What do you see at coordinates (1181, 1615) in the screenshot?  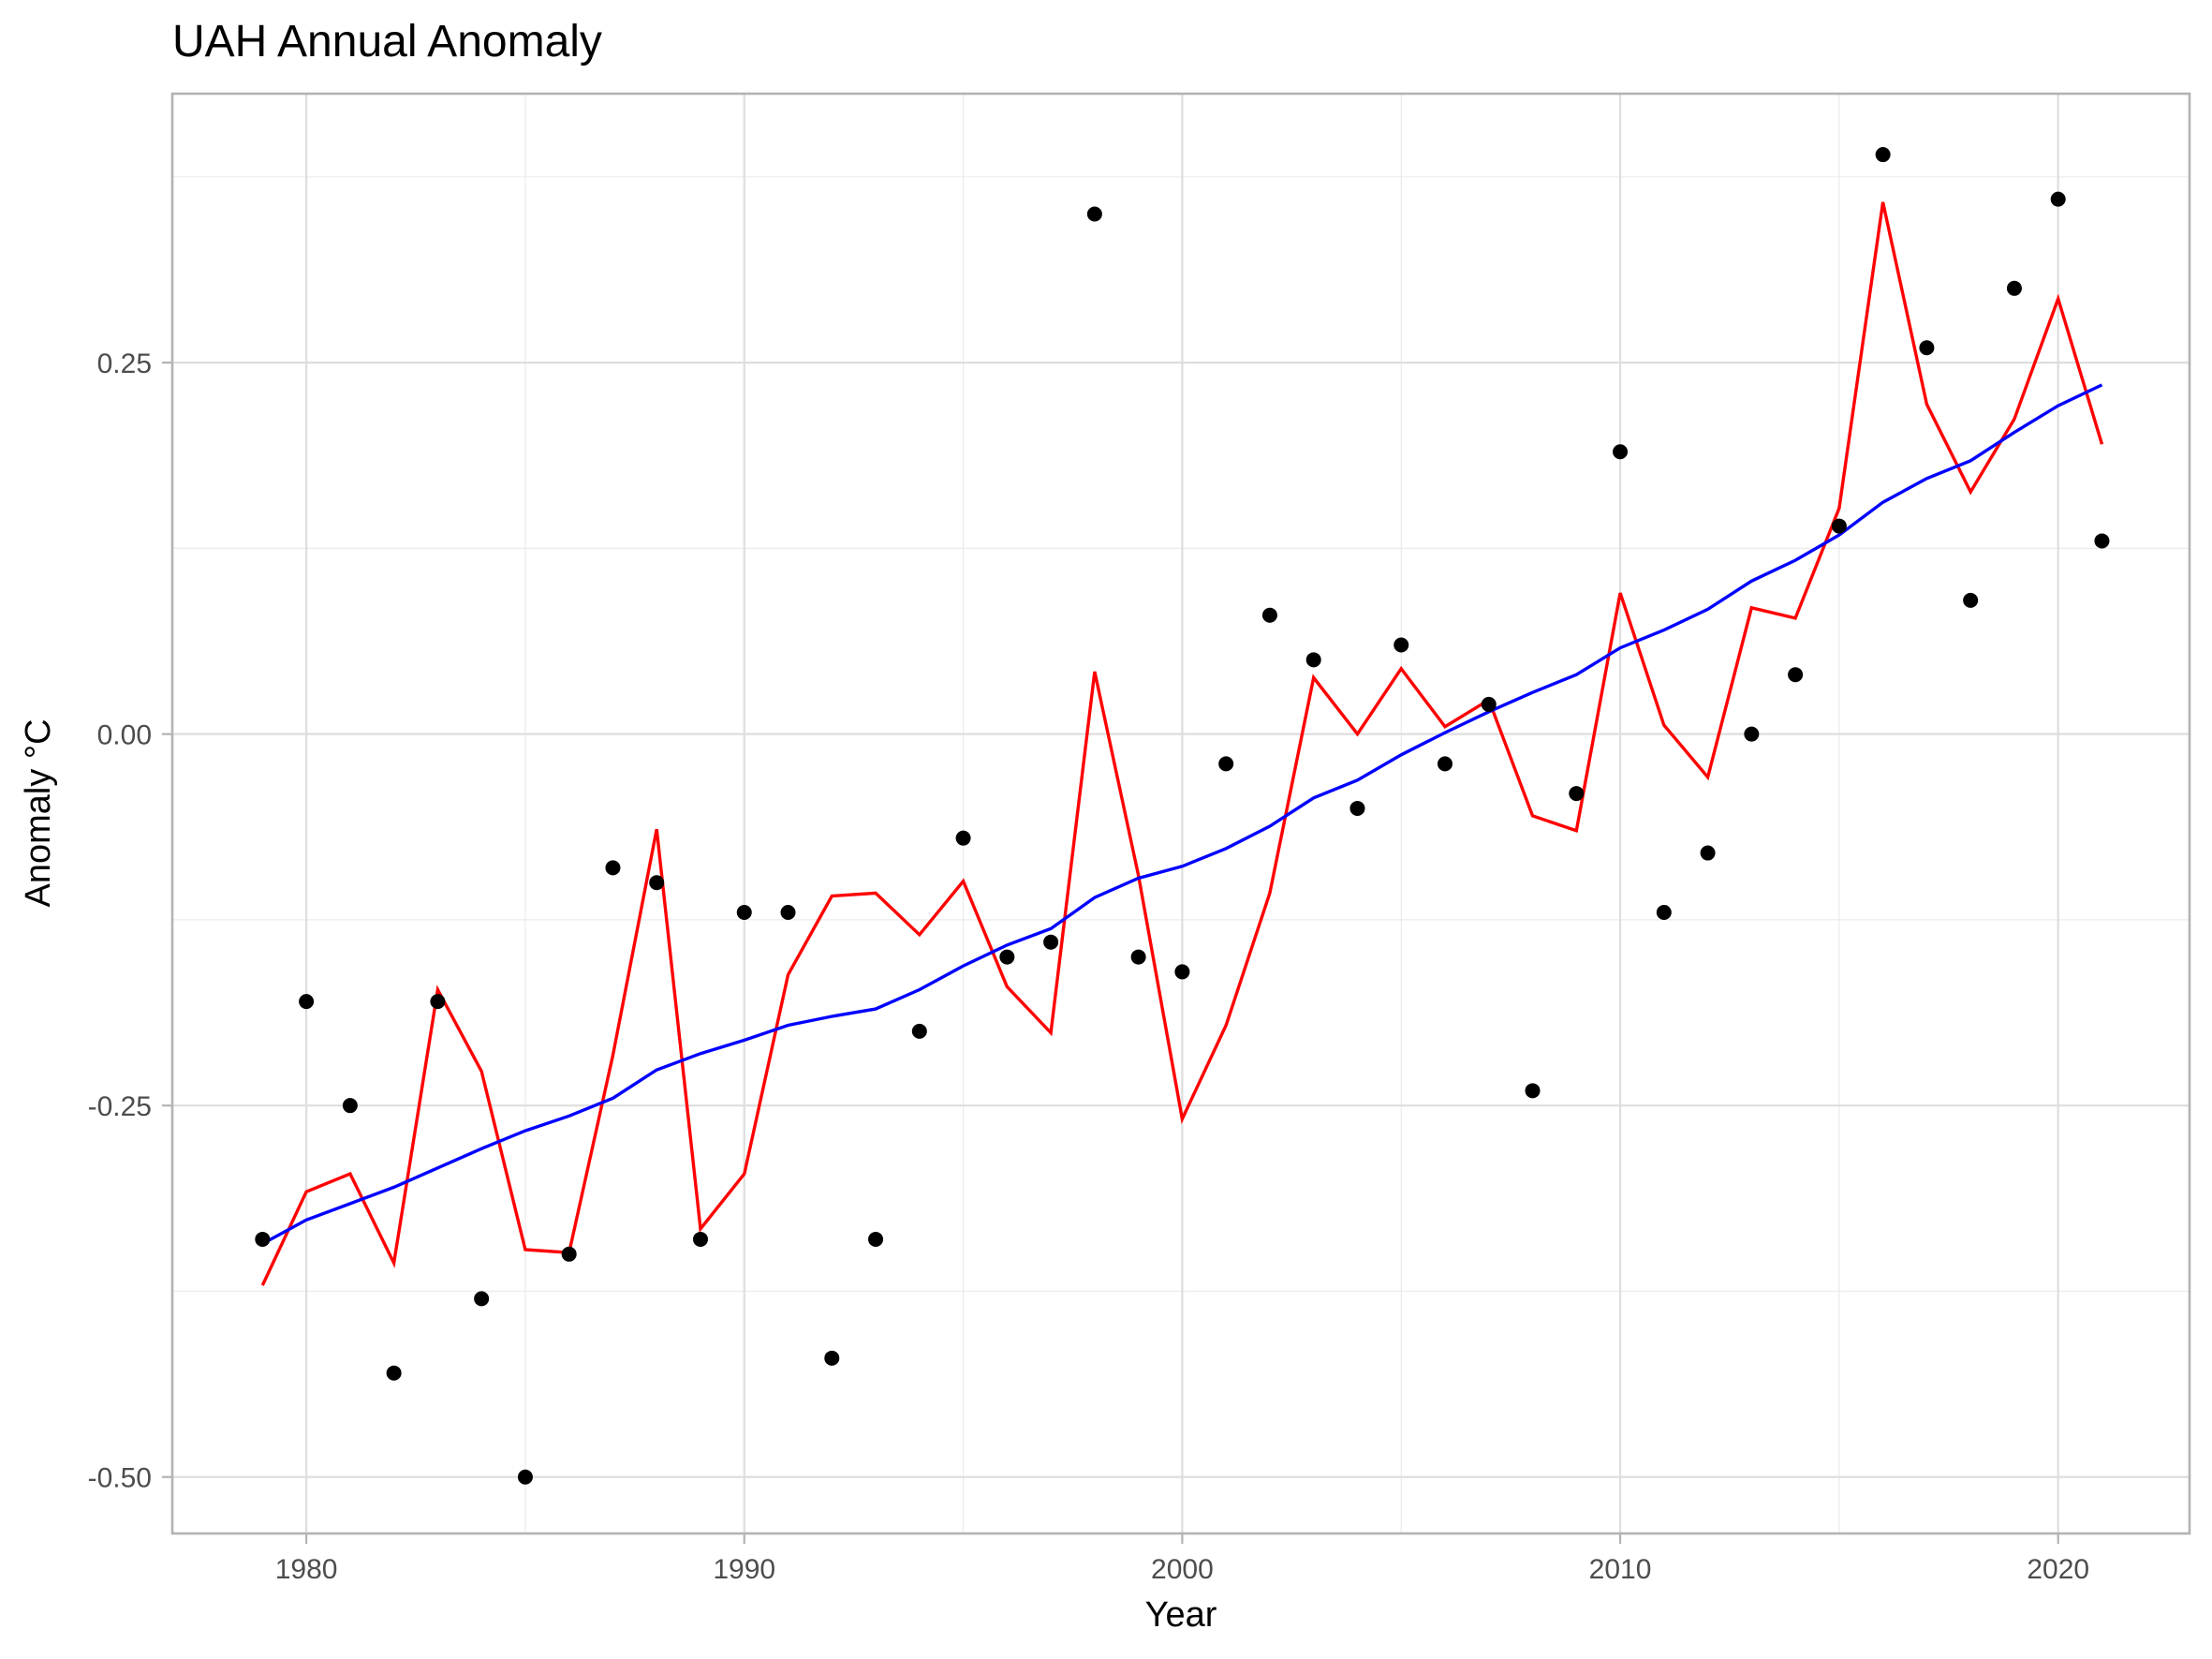 I see `x-axis-title: Year` at bounding box center [1181, 1615].